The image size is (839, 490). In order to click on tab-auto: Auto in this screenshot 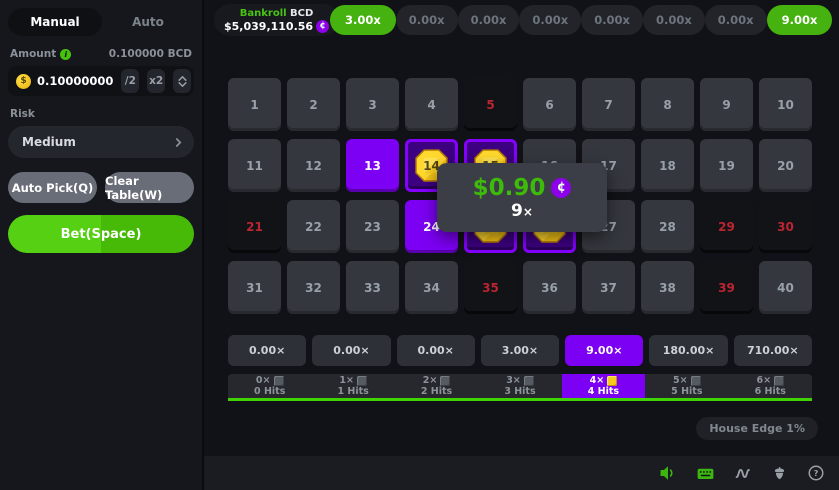, I will do `click(148, 22)`.